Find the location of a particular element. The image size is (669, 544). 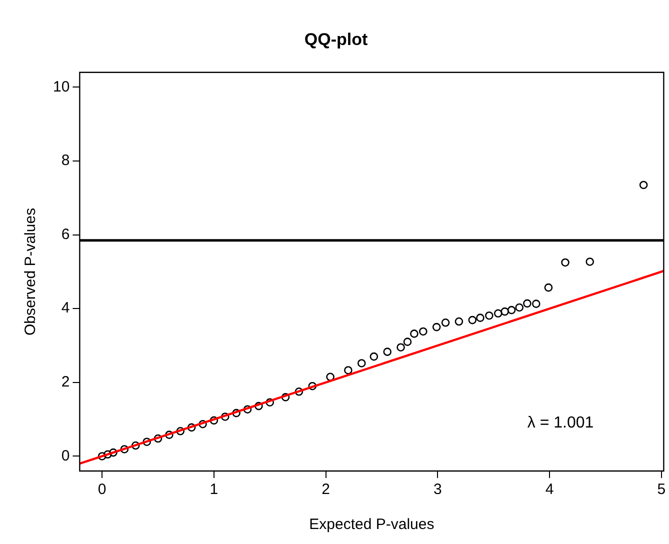

x-tick-label: 0 is located at coordinates (102, 489).